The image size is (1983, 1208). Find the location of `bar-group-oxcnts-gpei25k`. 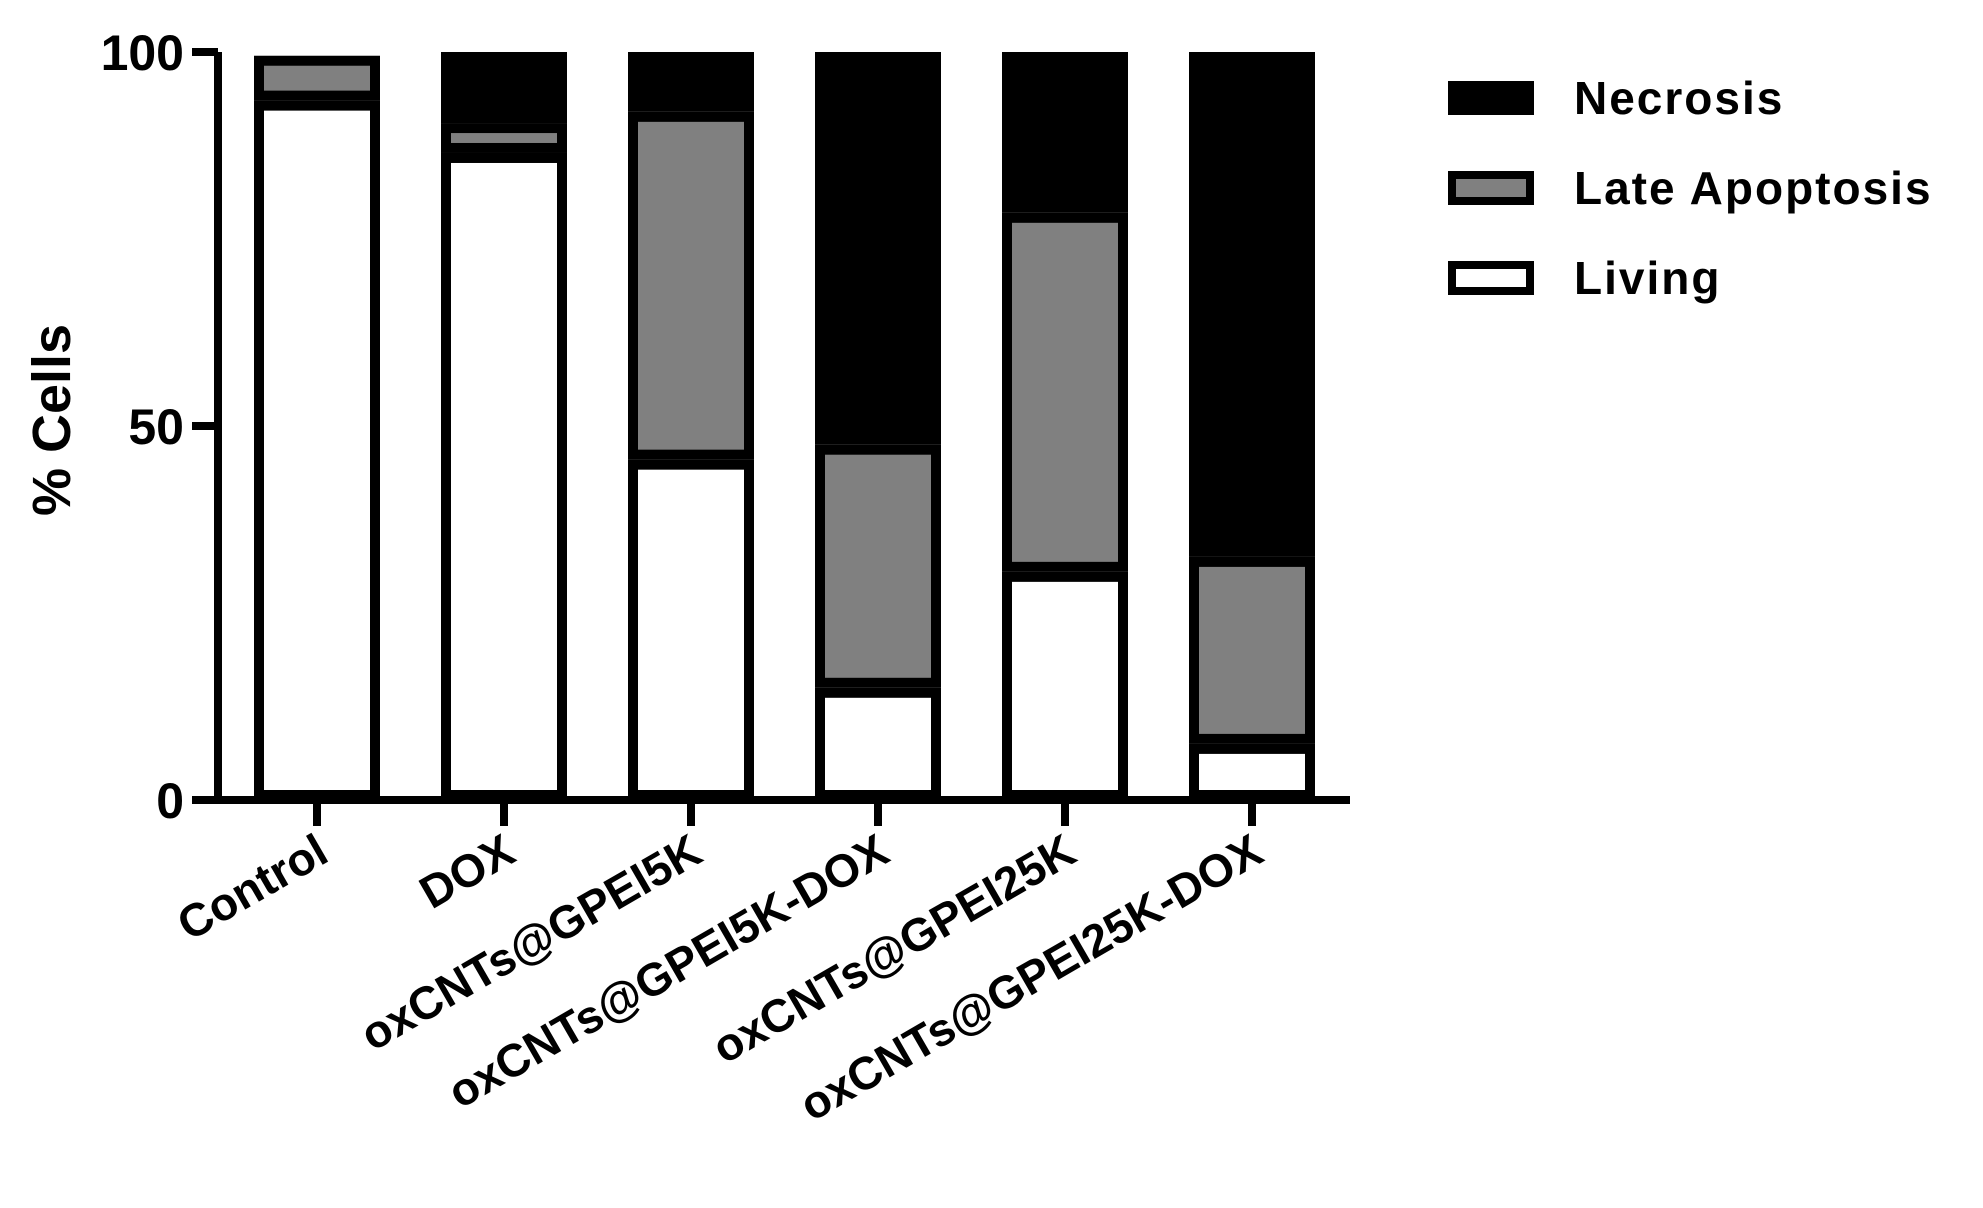

bar-group-oxcnts-gpei25k is located at coordinates (1065, 426).